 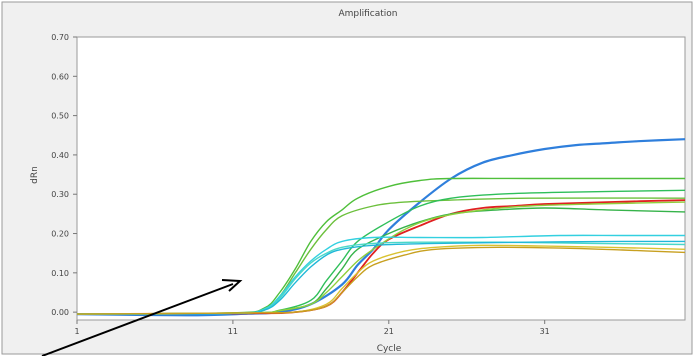 I want to click on y-tick-label: 0.20, so click(x=60, y=234).